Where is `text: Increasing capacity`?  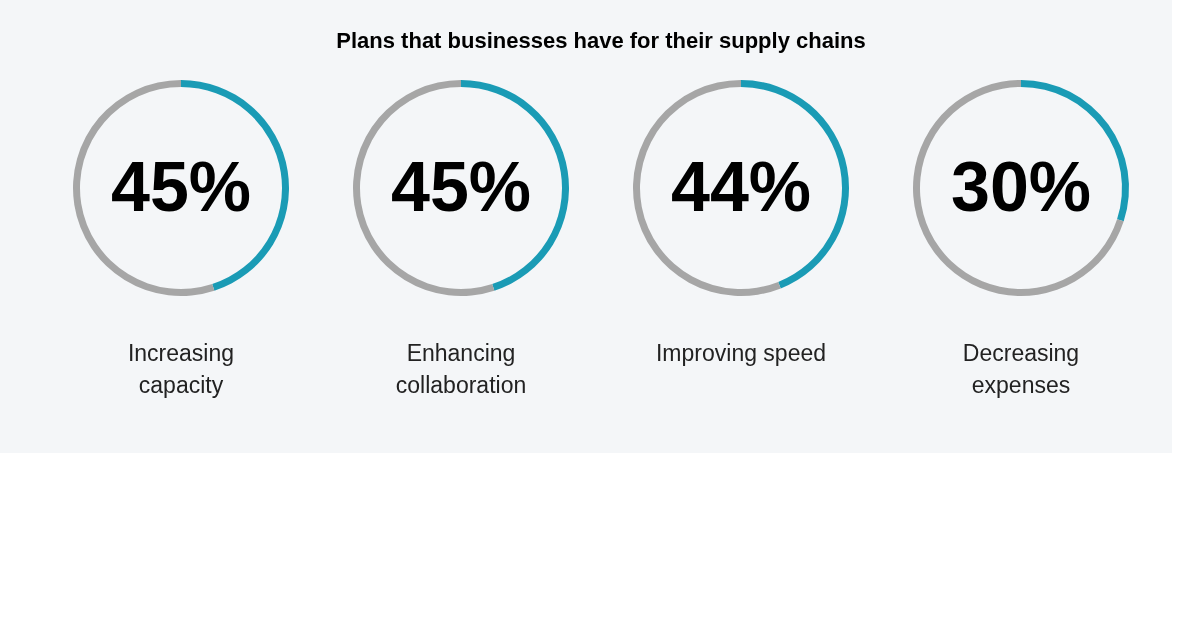 text: Increasing capacity is located at coordinates (181, 369).